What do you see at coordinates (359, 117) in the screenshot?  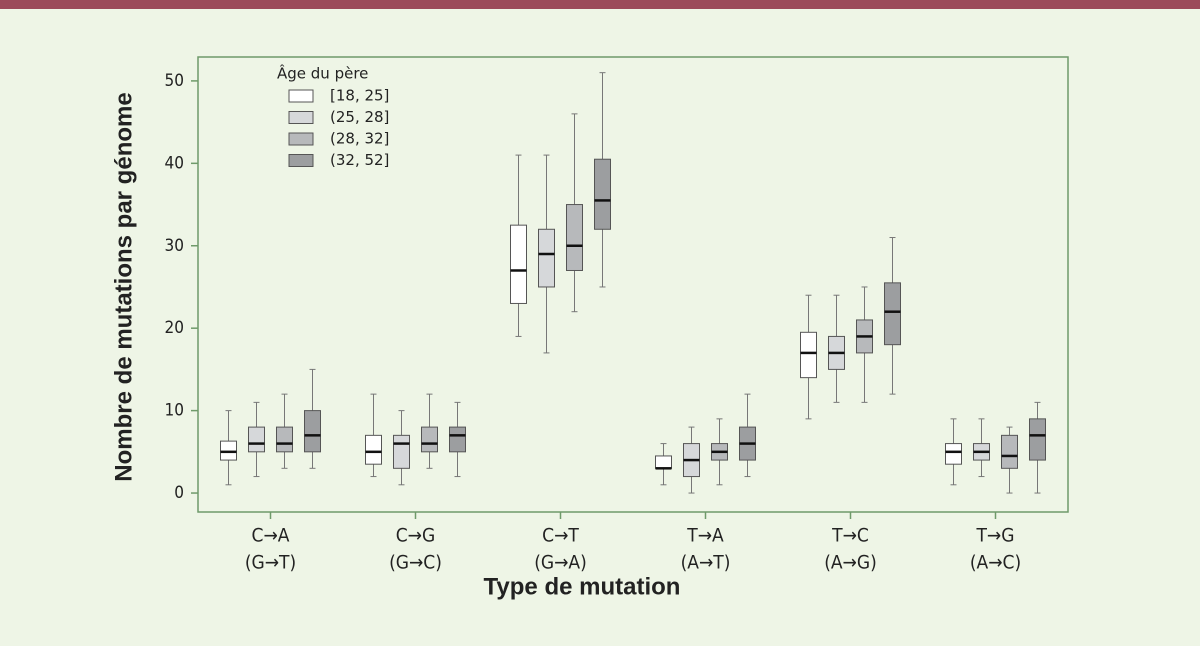 I see `legend-label: (25, 28]` at bounding box center [359, 117].